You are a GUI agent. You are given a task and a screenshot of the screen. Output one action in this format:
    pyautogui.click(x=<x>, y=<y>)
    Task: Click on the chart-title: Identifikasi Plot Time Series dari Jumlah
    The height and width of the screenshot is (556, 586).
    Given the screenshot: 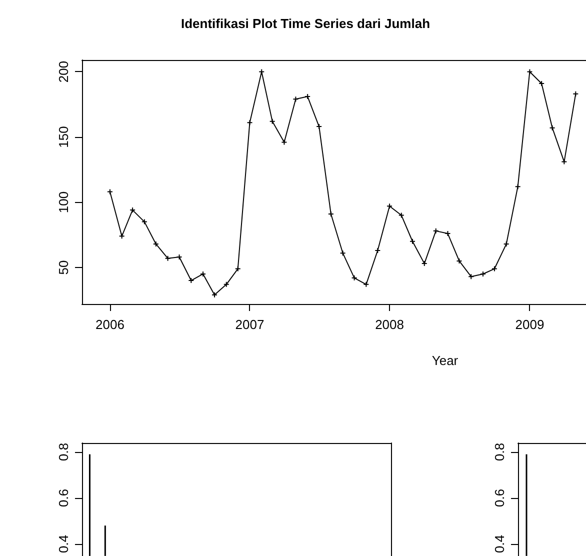 What is the action you would take?
    pyautogui.click(x=305, y=23)
    